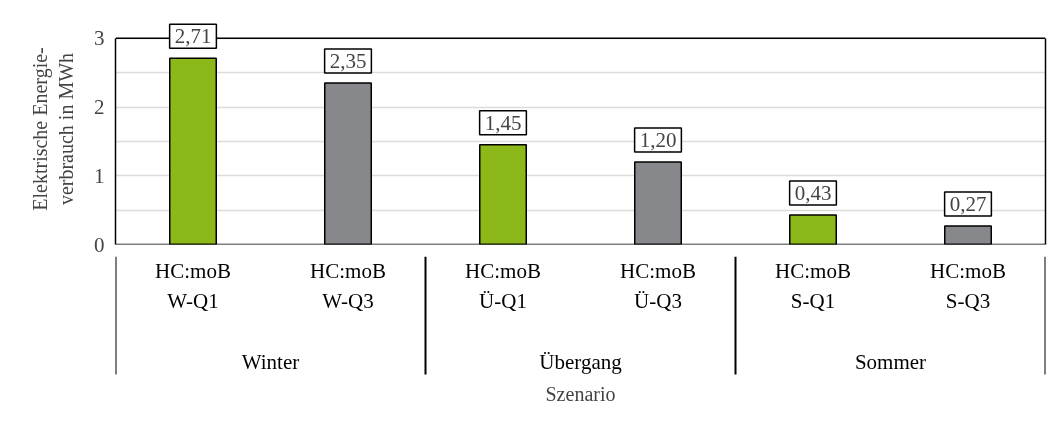 The image size is (1063, 421). What do you see at coordinates (99, 244) in the screenshot?
I see `y-tick-label: 0` at bounding box center [99, 244].